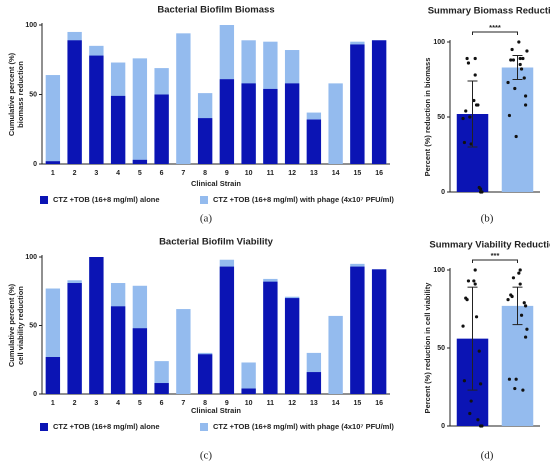  What do you see at coordinates (11, 94) in the screenshot?
I see `y-axis-label: Cumulative percent (%)` at bounding box center [11, 94].